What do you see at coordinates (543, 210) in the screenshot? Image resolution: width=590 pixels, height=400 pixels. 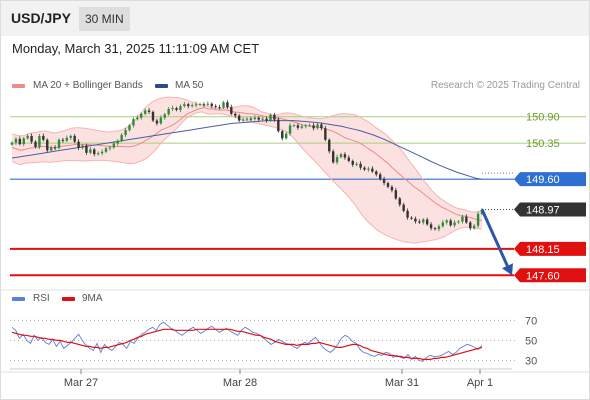 I see `last-price-label: 148.97` at bounding box center [543, 210].